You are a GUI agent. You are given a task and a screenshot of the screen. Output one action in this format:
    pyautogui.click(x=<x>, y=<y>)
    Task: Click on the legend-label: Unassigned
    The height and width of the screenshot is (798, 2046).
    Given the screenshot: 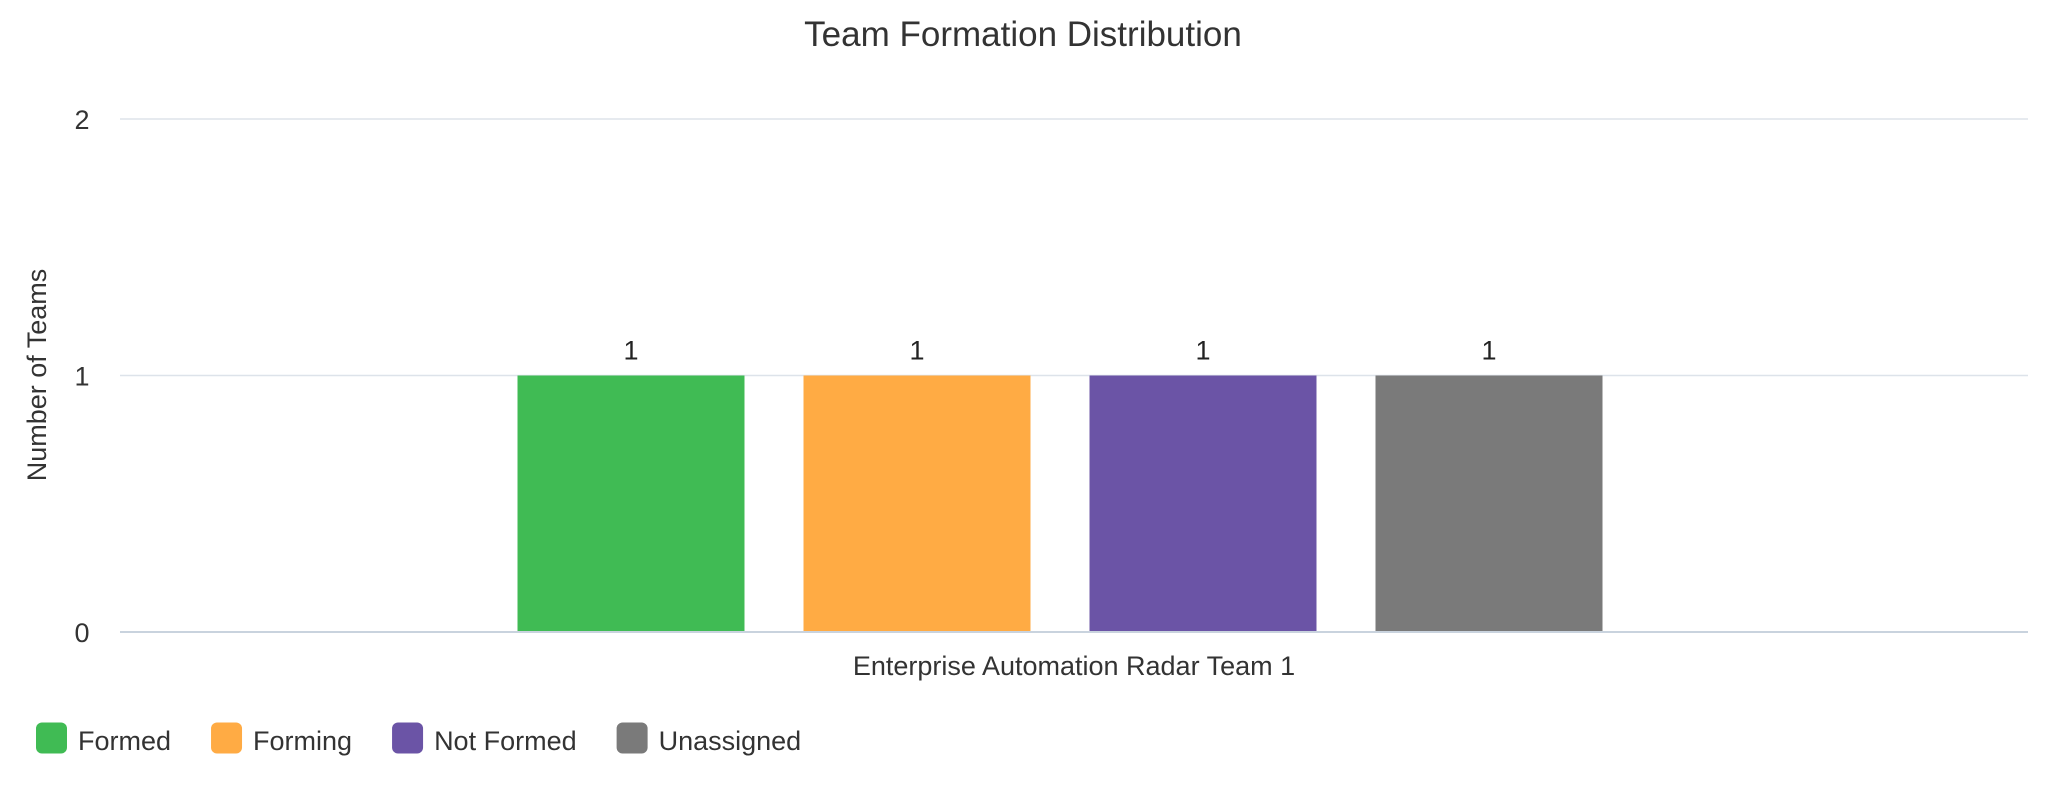 What is the action you would take?
    pyautogui.click(x=730, y=741)
    